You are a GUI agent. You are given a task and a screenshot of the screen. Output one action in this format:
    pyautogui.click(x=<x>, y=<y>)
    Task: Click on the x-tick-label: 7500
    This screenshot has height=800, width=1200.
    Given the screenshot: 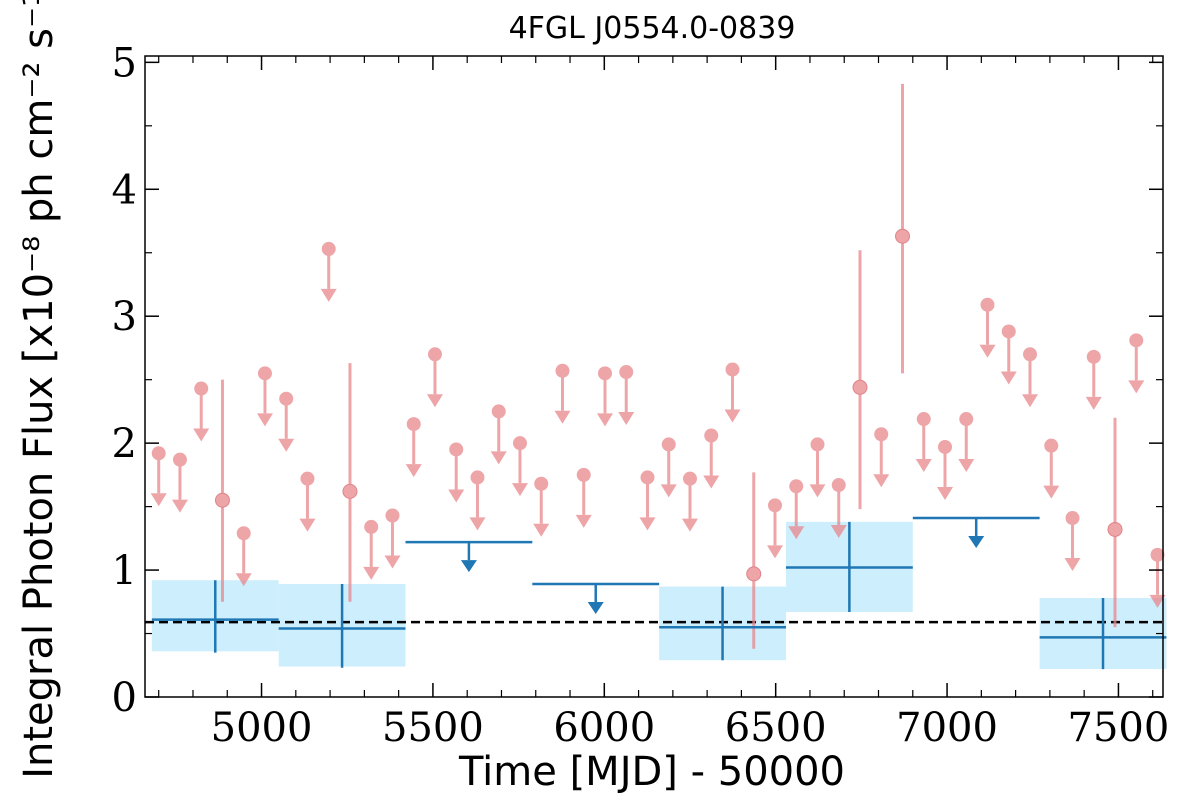 What is the action you would take?
    pyautogui.click(x=1119, y=728)
    